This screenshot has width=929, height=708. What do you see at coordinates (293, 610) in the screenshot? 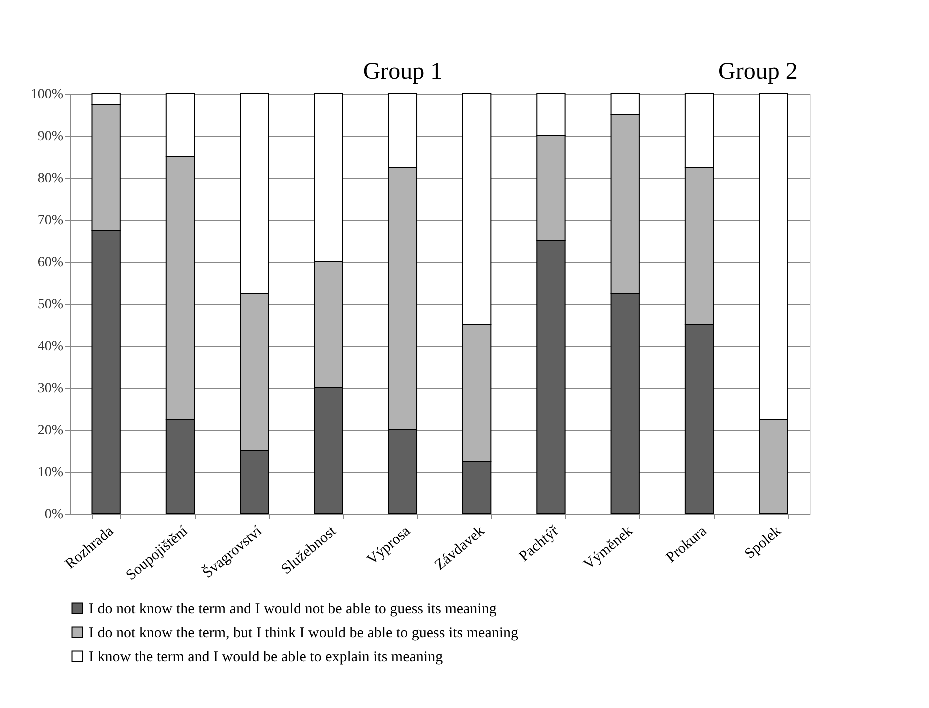
I see `legend-label: I do not know the term and I would not be able to guess its meaning` at bounding box center [293, 610].